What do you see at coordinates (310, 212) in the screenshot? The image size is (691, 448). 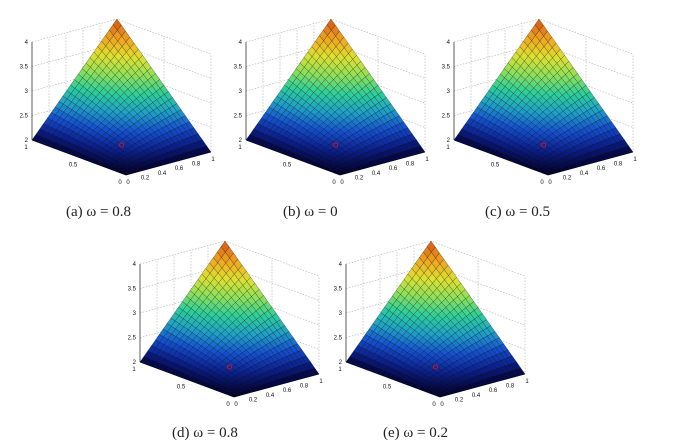 I see `caption-b: (b) ω = 0` at bounding box center [310, 212].